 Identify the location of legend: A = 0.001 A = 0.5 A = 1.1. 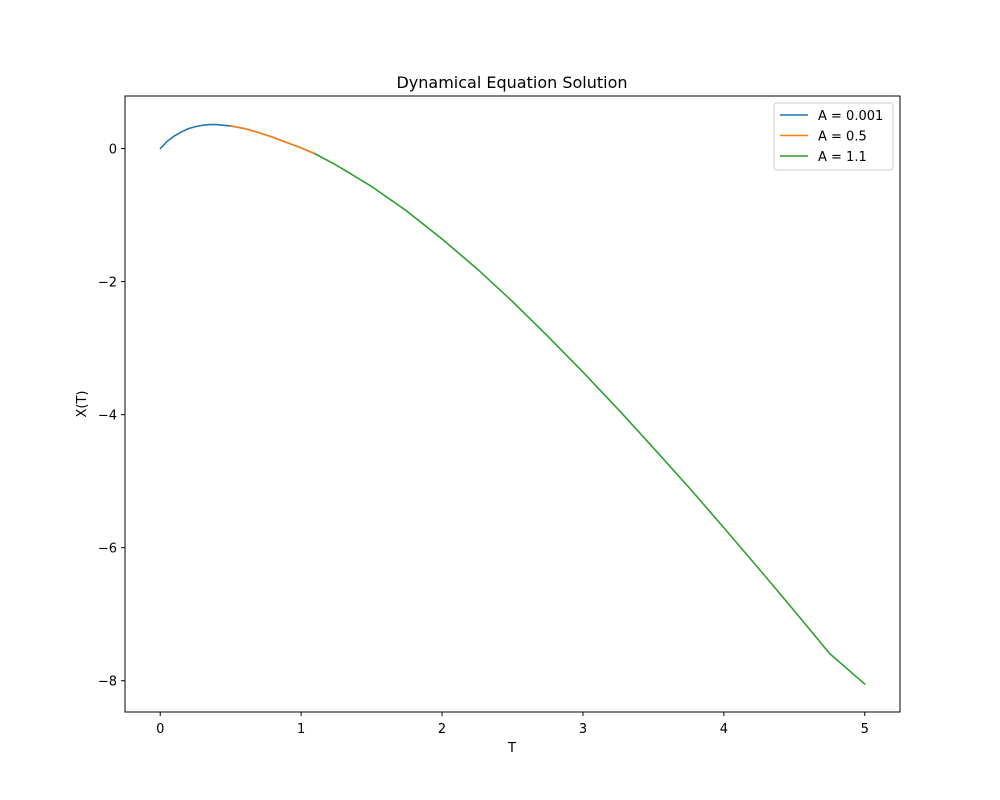
(833, 136).